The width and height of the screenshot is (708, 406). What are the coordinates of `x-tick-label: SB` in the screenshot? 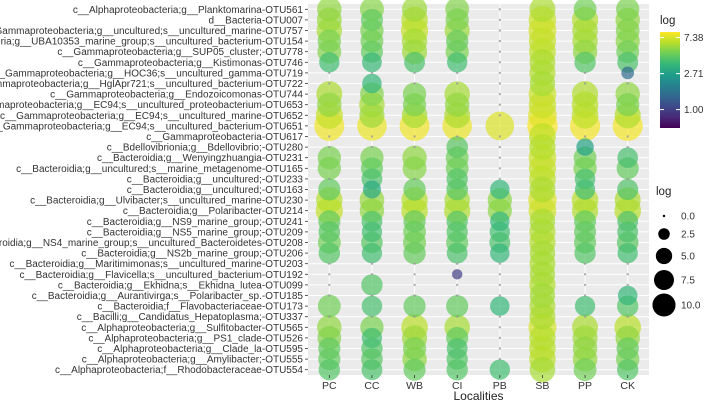 It's located at (542, 386).